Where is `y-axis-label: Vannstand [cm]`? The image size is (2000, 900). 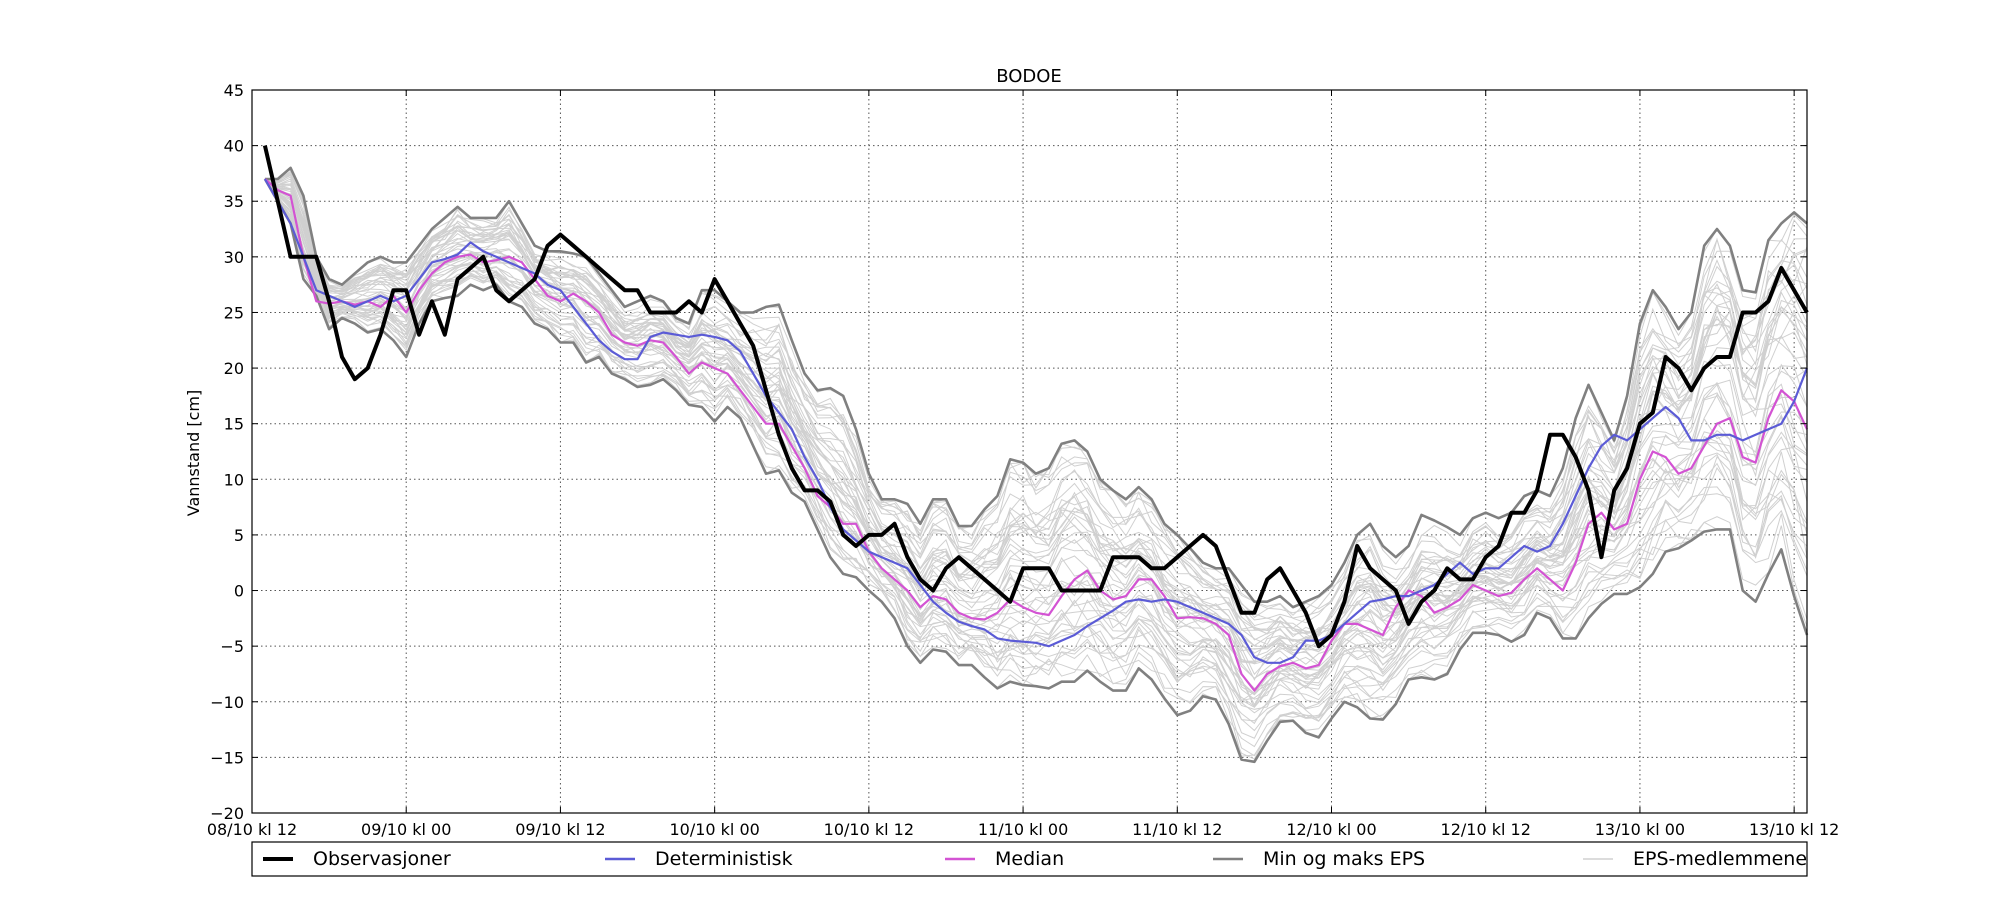
y-axis-label: Vannstand [cm] is located at coordinates (193, 453).